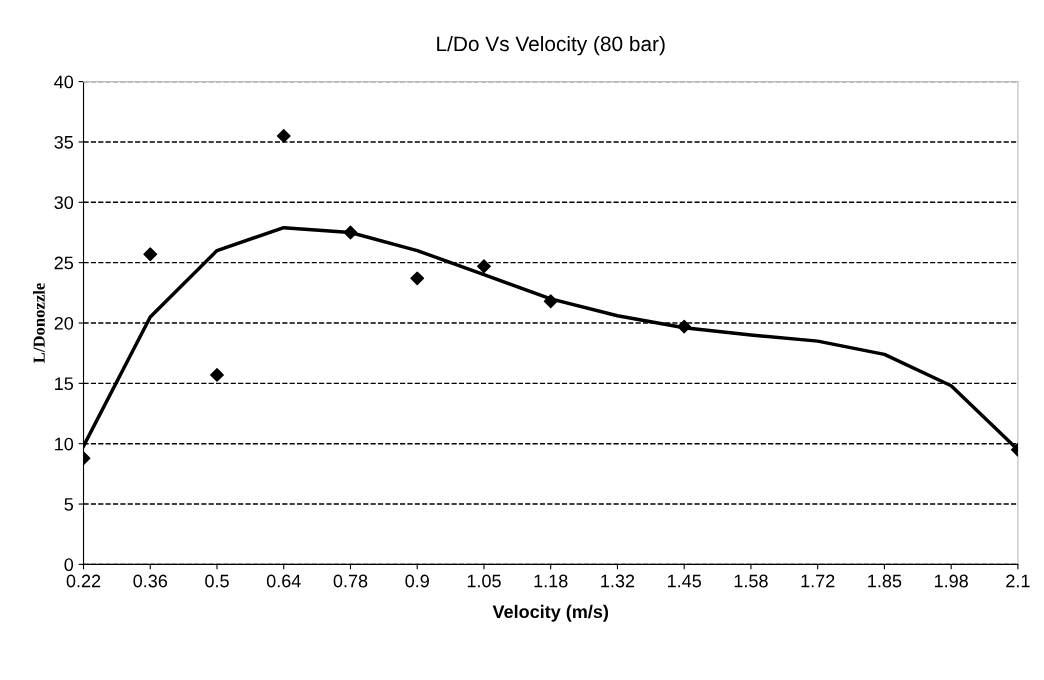 The image size is (1044, 680). I want to click on y-tick-label: 5, so click(69, 504).